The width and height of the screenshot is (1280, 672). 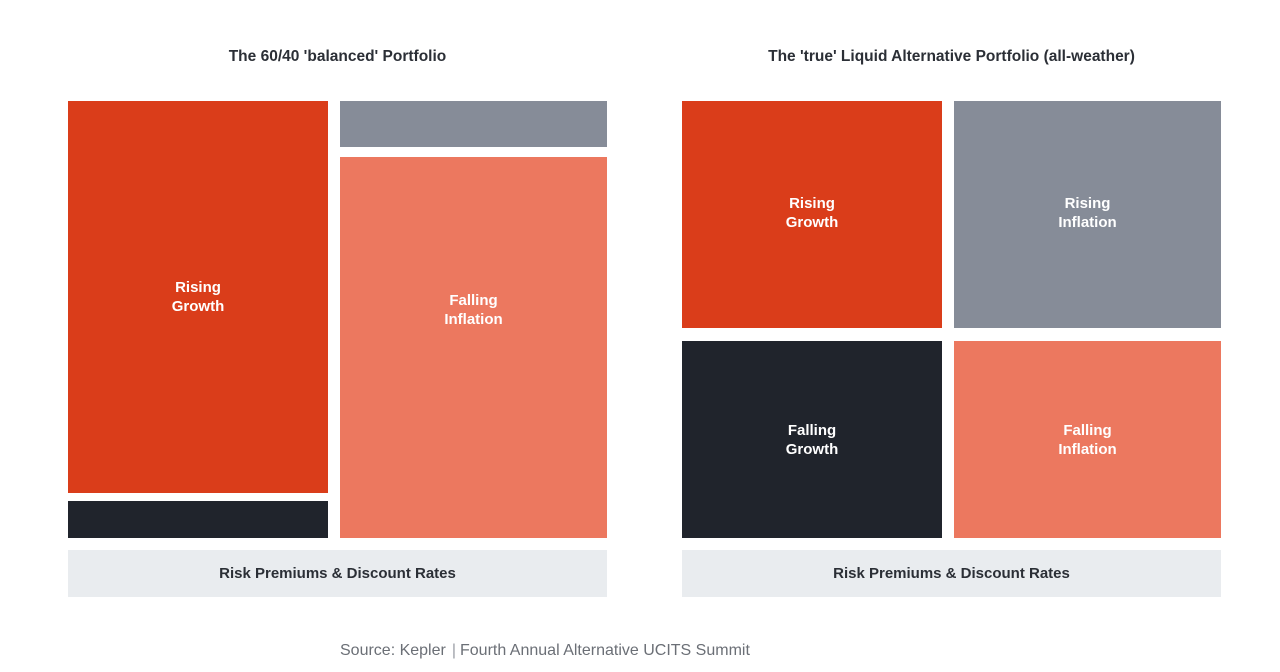 I want to click on right-falling-growth-block: Falling Growth, so click(x=812, y=439).